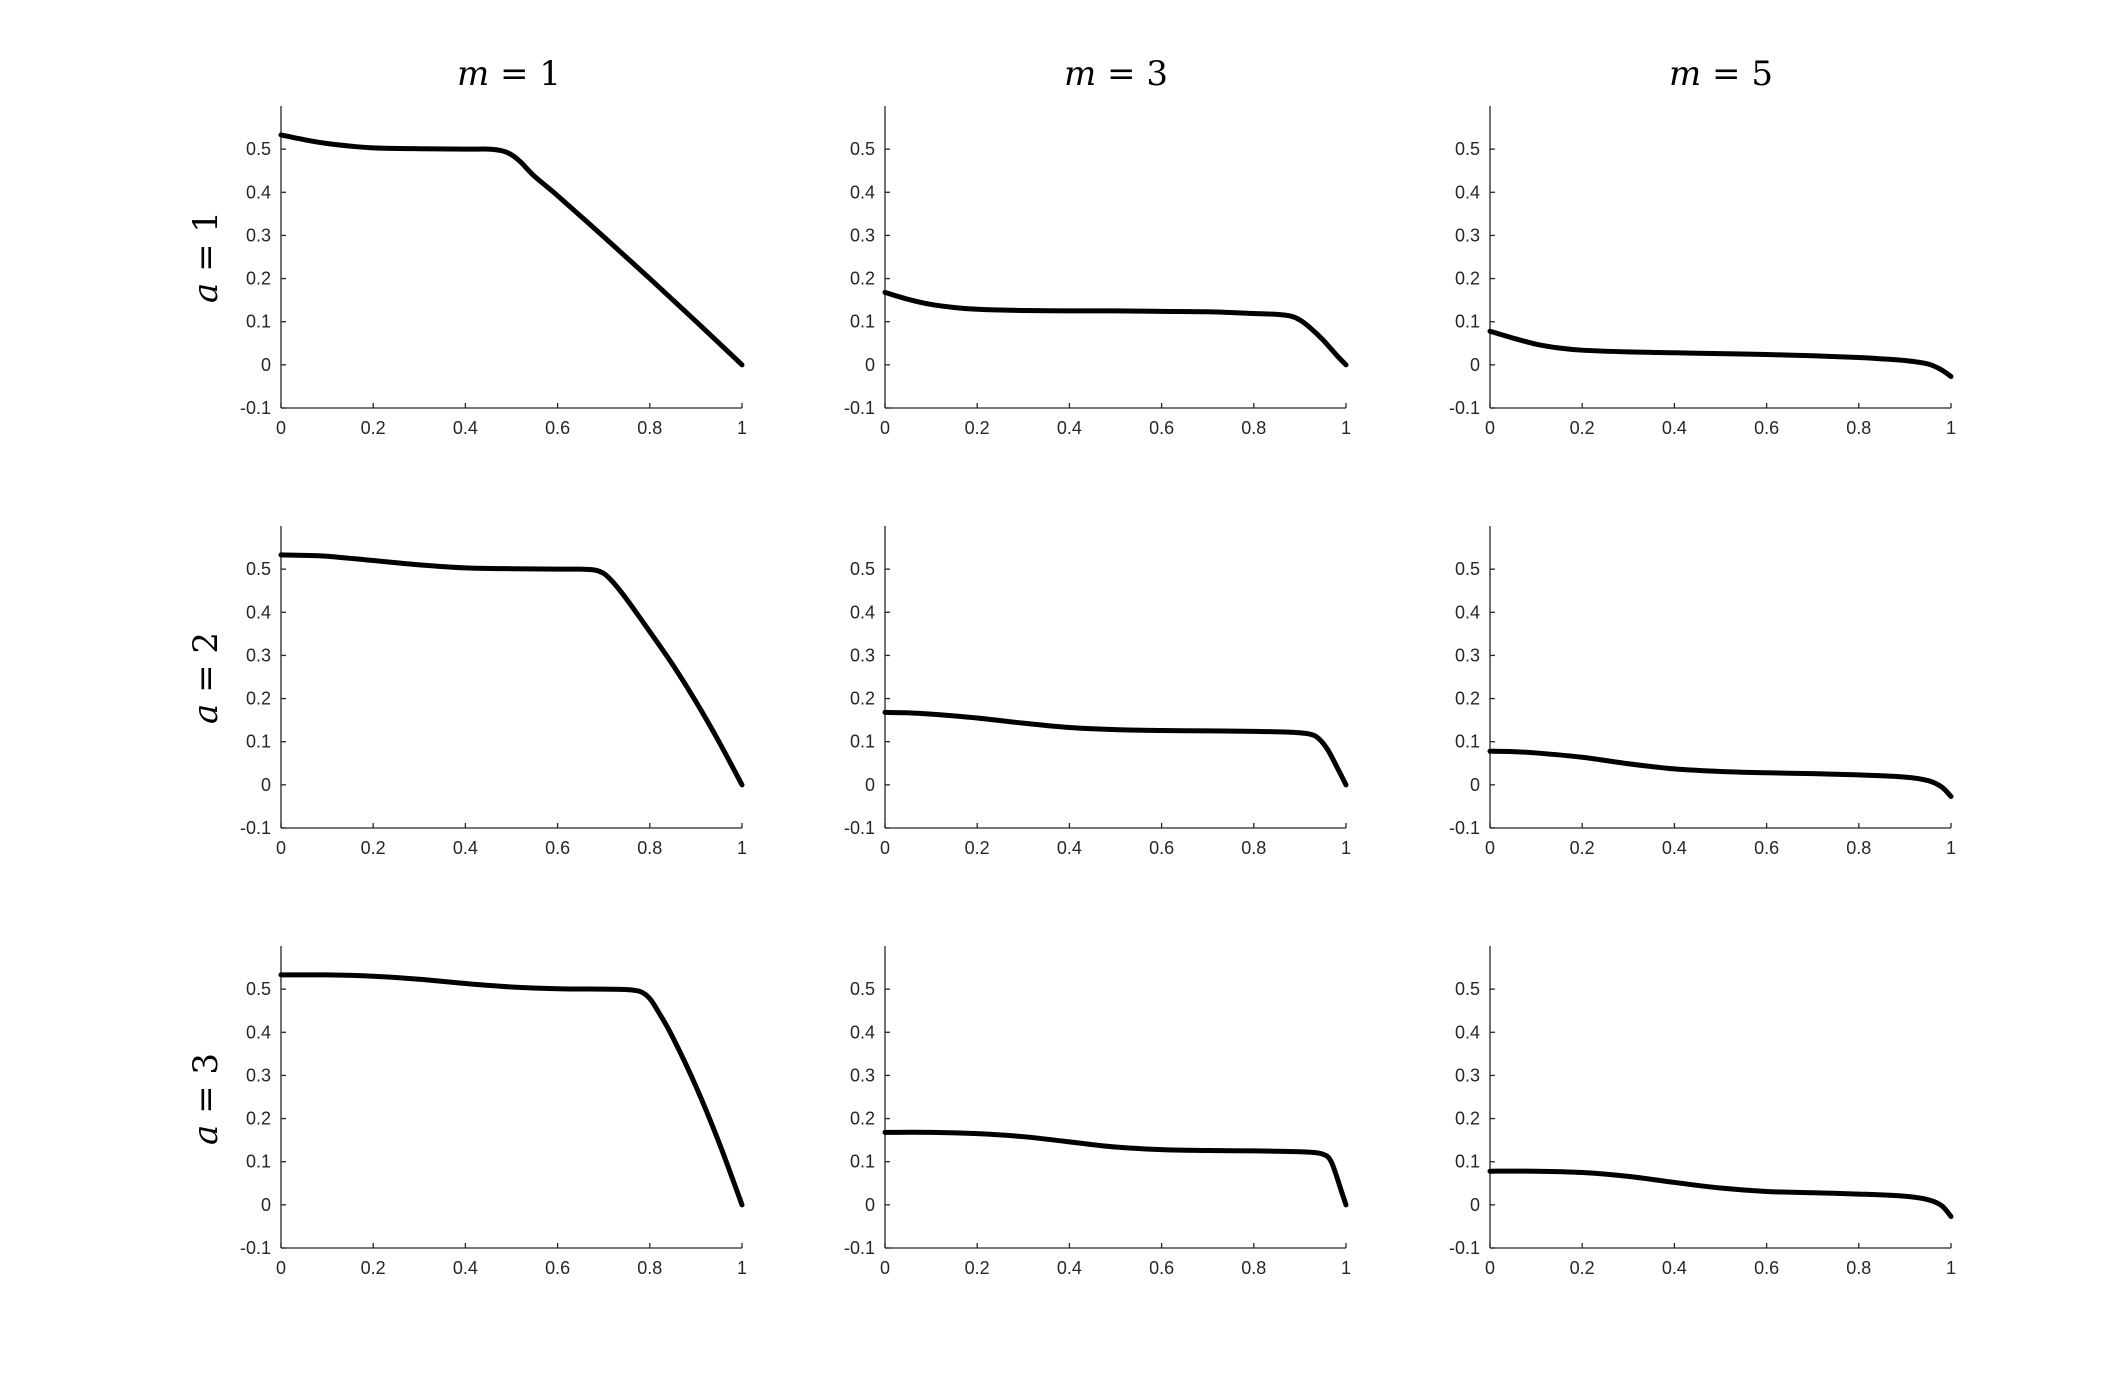  Describe the element at coordinates (206, 1099) in the screenshot. I see `row-label-a-3: a = 3` at that location.